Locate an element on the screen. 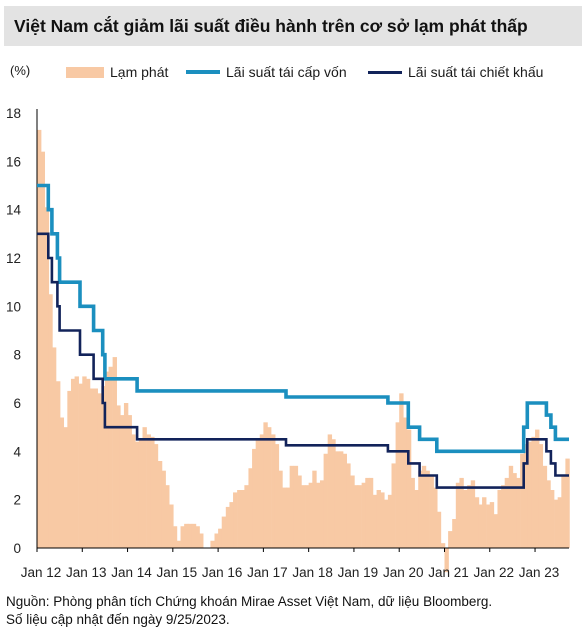  x-tick-label: Jan 15 is located at coordinates (177, 572).